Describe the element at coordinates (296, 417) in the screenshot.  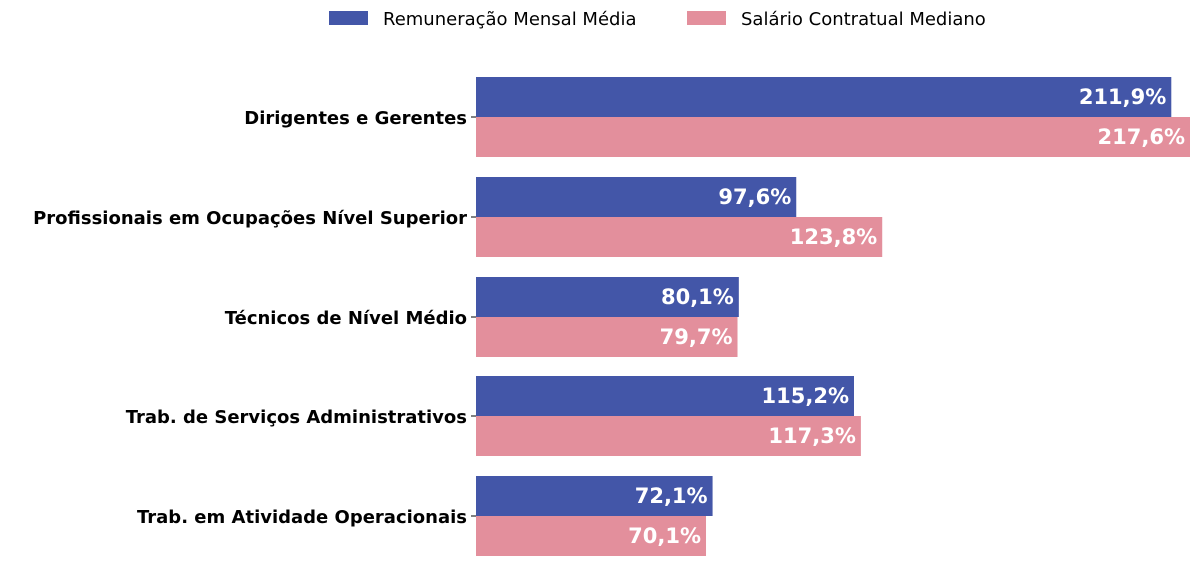
I see `category-label-4: Trab. de Serviços Administrativos` at that location.